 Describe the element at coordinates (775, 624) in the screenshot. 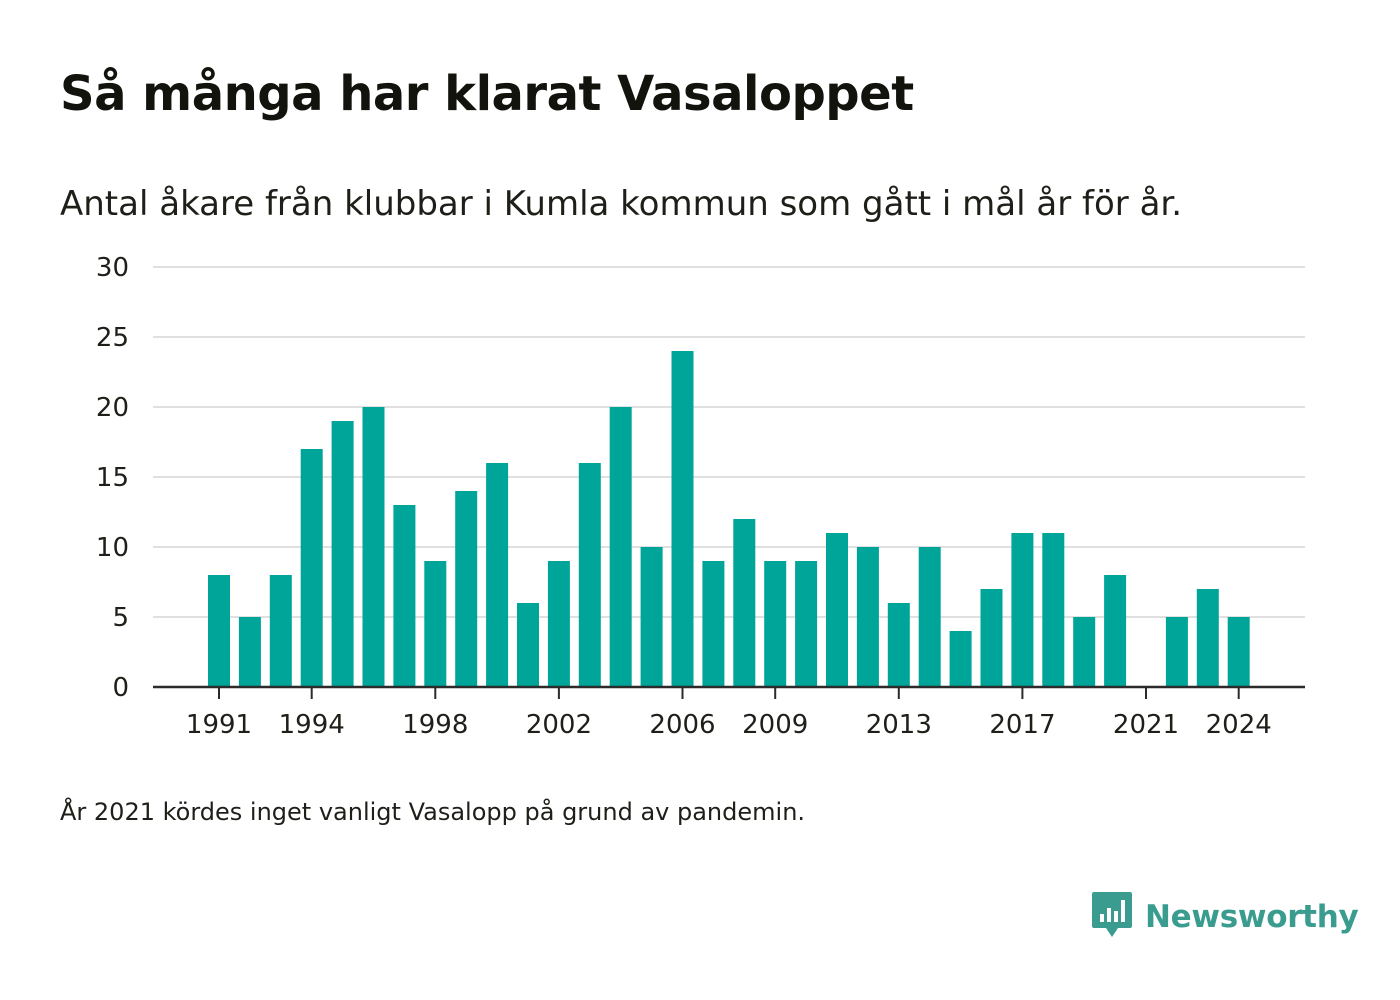

I see `bar-2009` at that location.